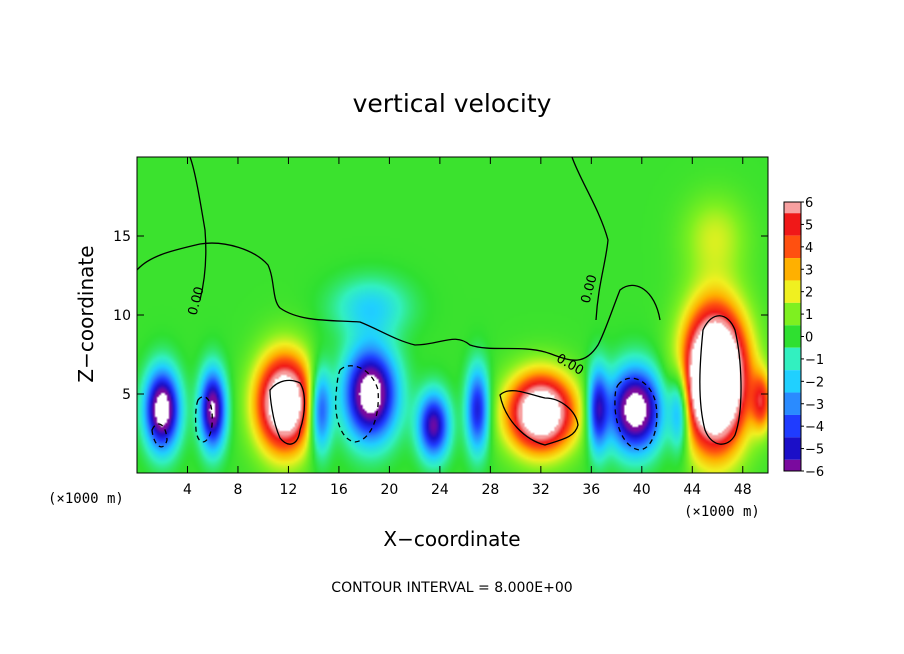 Image resolution: width=904 pixels, height=654 pixels. What do you see at coordinates (187, 490) in the screenshot?
I see `x-tick-label: 4` at bounding box center [187, 490].